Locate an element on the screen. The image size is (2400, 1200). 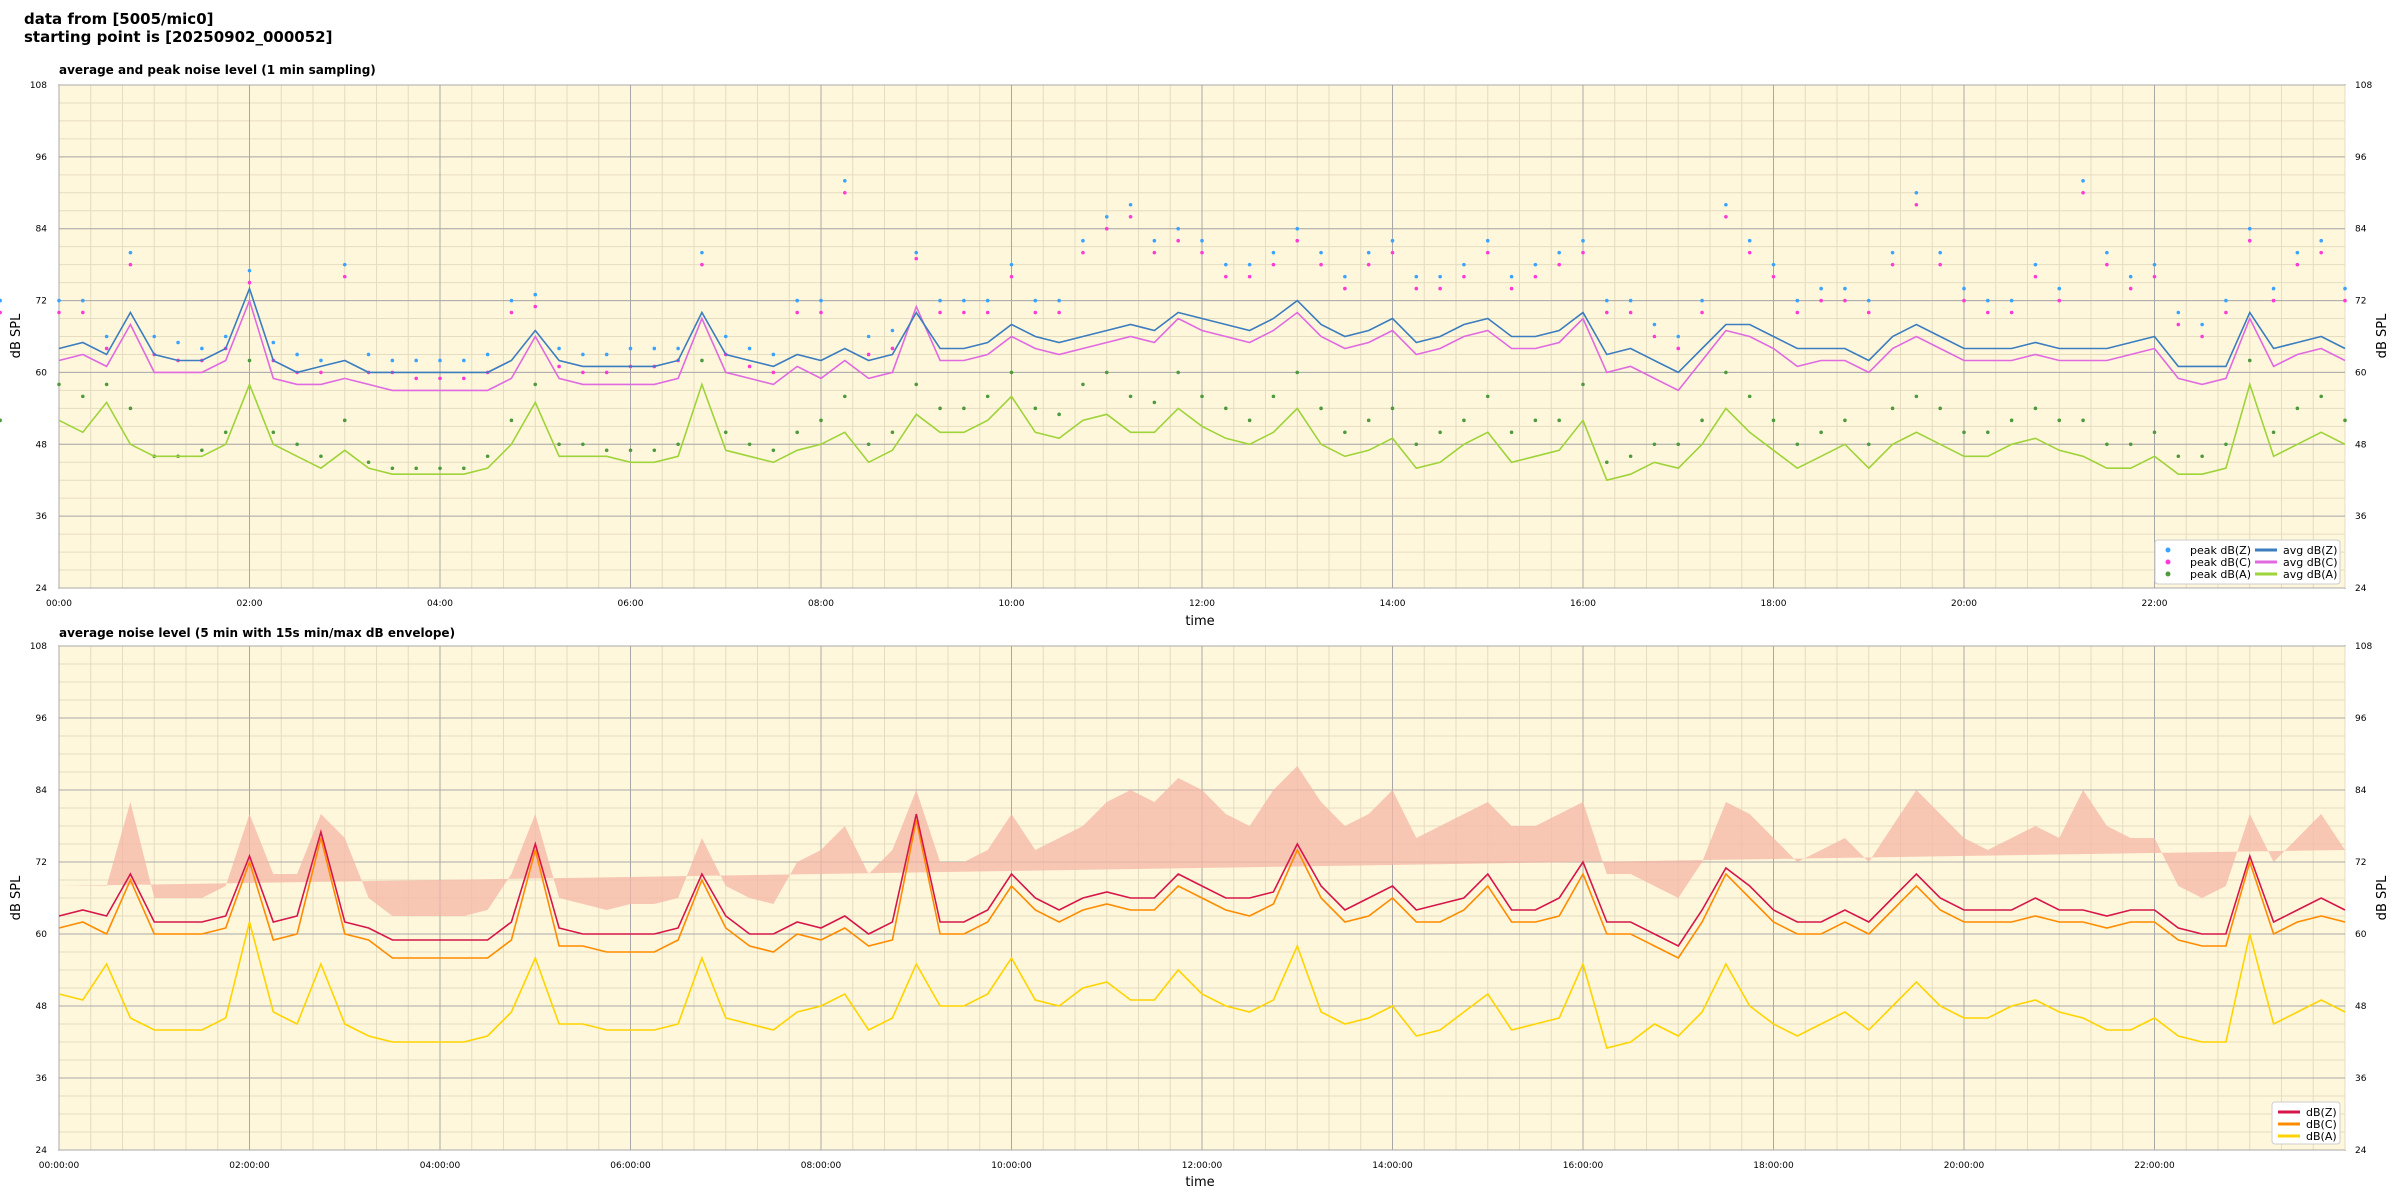
xtick-label: 04:00 is located at coordinates (440, 604).